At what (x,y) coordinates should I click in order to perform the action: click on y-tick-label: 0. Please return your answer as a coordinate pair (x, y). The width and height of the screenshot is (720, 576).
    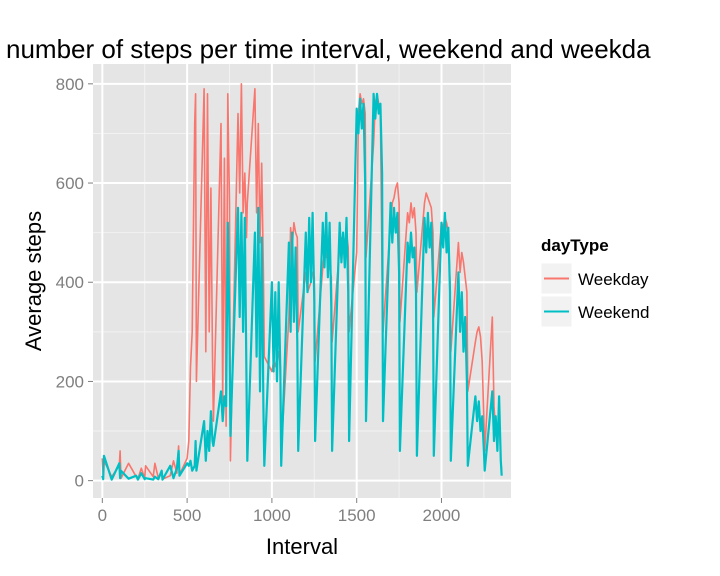
    Looking at the image, I should click on (79, 481).